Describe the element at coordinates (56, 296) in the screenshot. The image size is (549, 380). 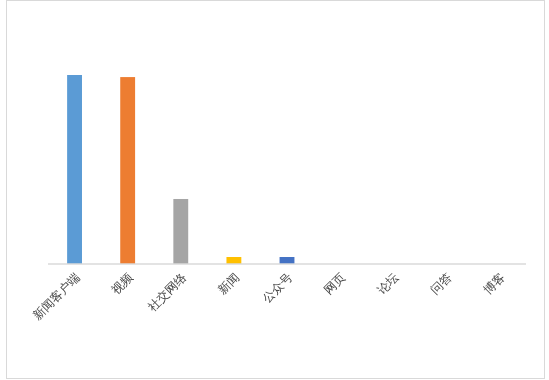
I see `x-tick-label: 新闻客户端` at that location.